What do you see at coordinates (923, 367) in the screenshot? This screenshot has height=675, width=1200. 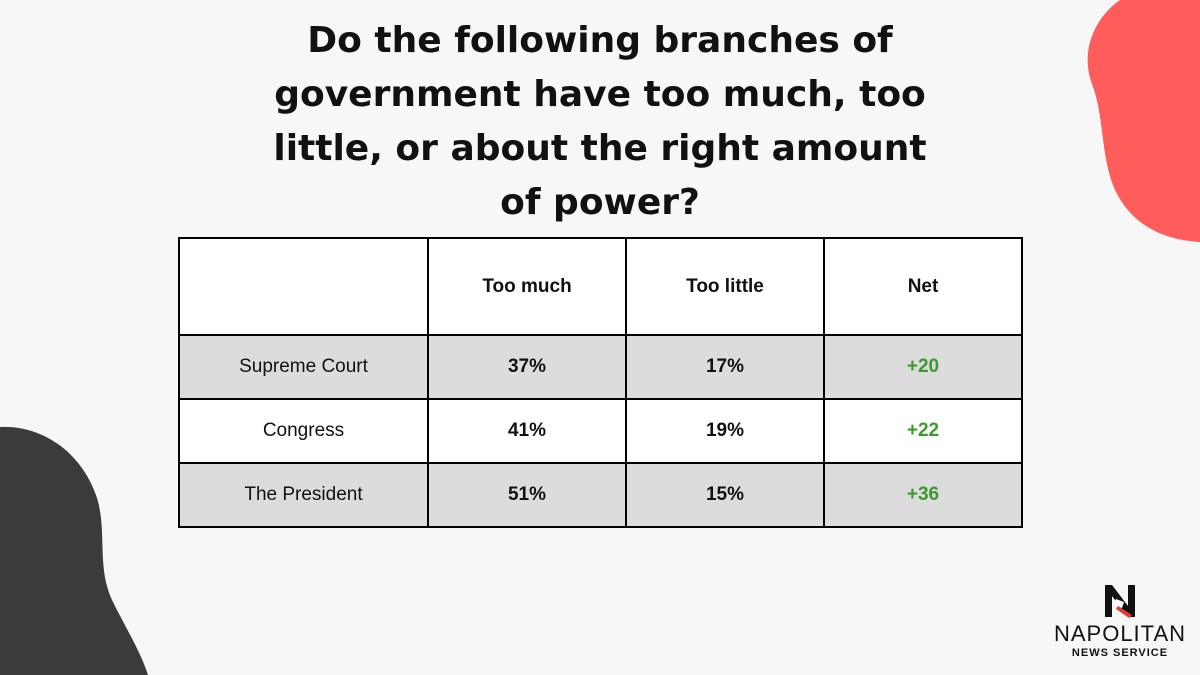 I see `net-value: +20` at bounding box center [923, 367].